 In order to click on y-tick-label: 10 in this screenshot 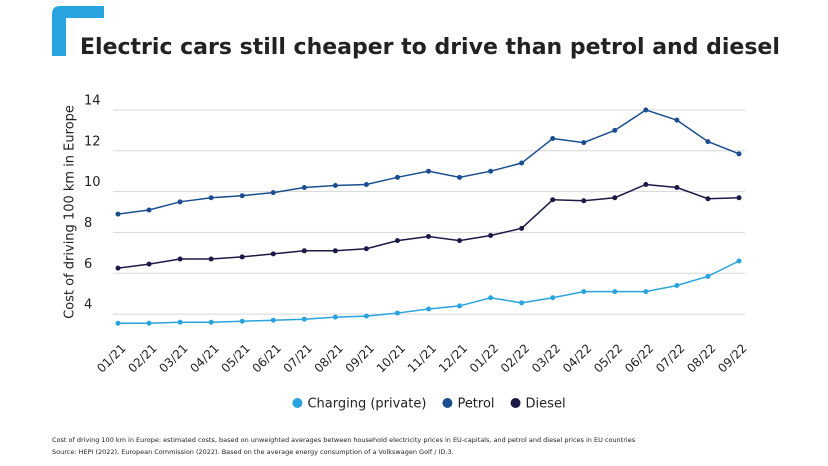, I will do `click(92, 182)`.